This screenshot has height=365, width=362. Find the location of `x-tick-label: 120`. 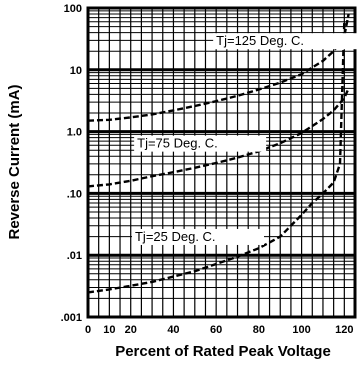

x-tick-label: 120 is located at coordinates (344, 330).